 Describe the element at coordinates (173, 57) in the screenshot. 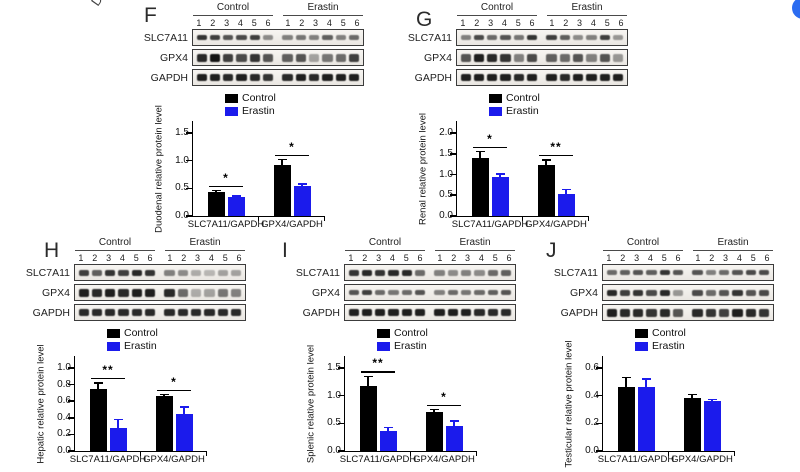

I see `protein-label: GPX4` at that location.